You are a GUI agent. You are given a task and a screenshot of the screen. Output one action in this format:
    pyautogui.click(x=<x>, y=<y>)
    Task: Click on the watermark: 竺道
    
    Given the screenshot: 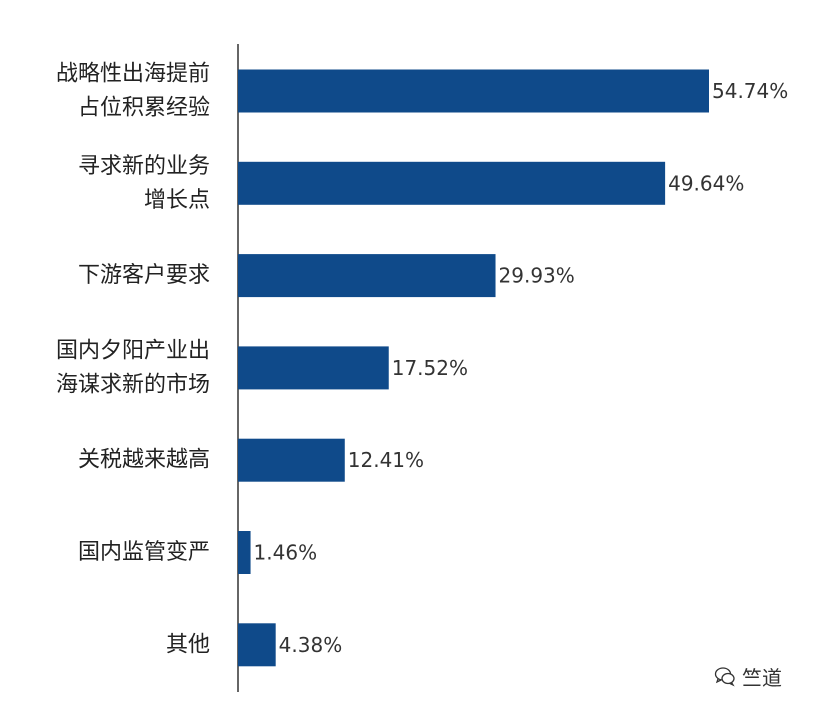 What is the action you would take?
    pyautogui.click(x=748, y=676)
    